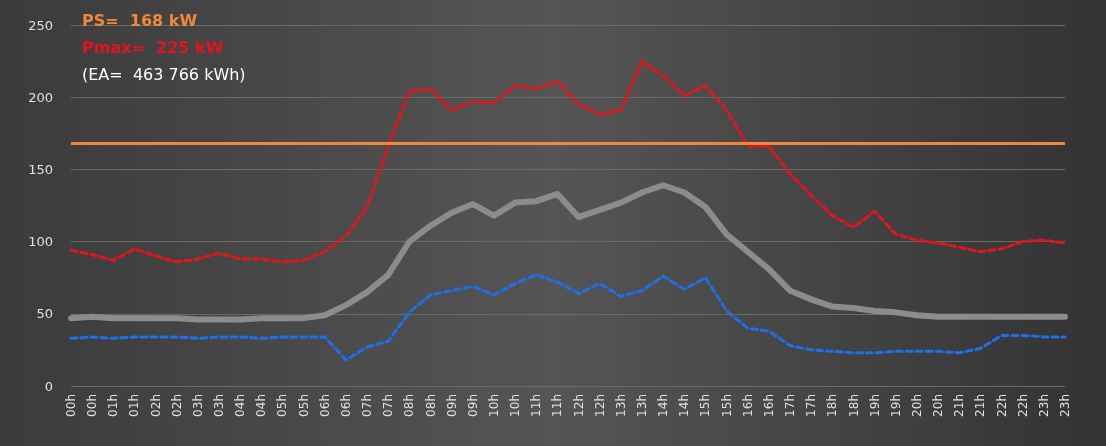 This screenshot has height=446, width=1106. What do you see at coordinates (140, 20) in the screenshot?
I see `annotation: PS= 168 kW` at bounding box center [140, 20].